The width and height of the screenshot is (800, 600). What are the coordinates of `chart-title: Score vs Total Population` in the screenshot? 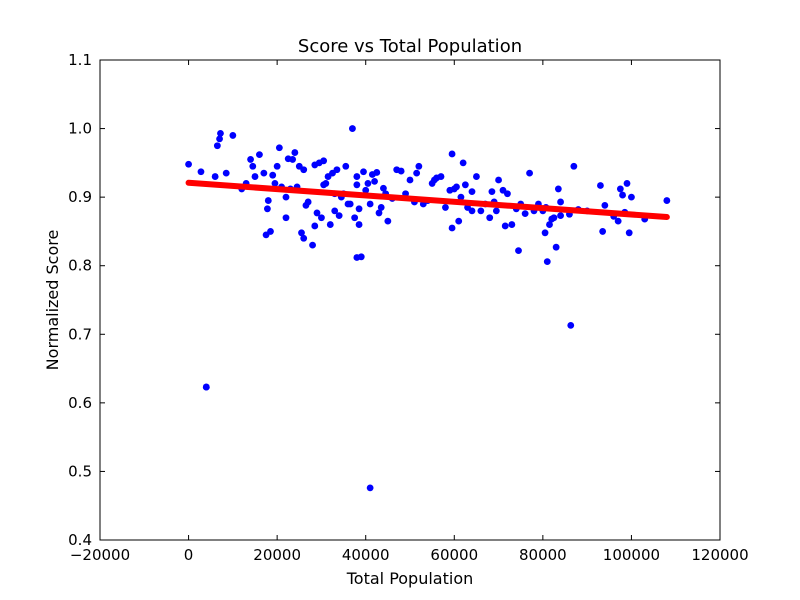 It's located at (410, 46).